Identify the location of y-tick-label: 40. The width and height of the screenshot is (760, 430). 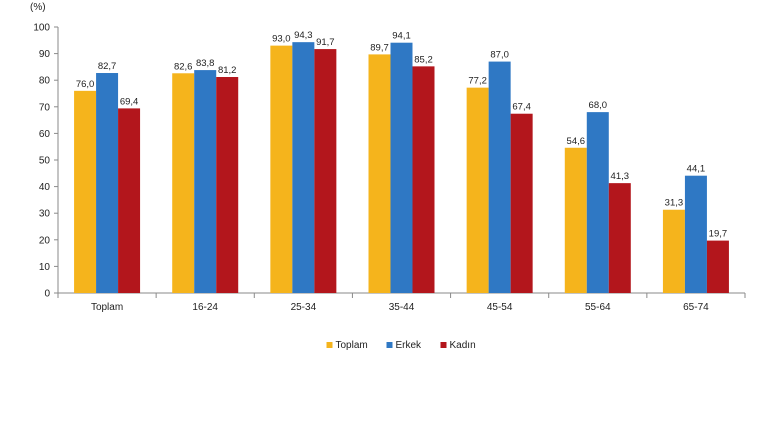
(45, 187).